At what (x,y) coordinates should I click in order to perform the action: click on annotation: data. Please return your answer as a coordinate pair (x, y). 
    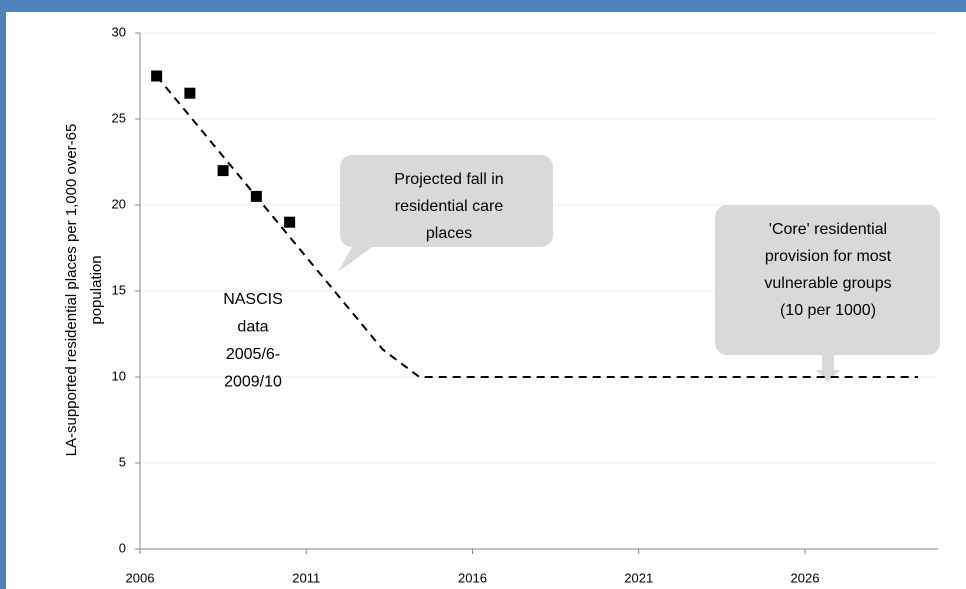
    Looking at the image, I should click on (252, 327).